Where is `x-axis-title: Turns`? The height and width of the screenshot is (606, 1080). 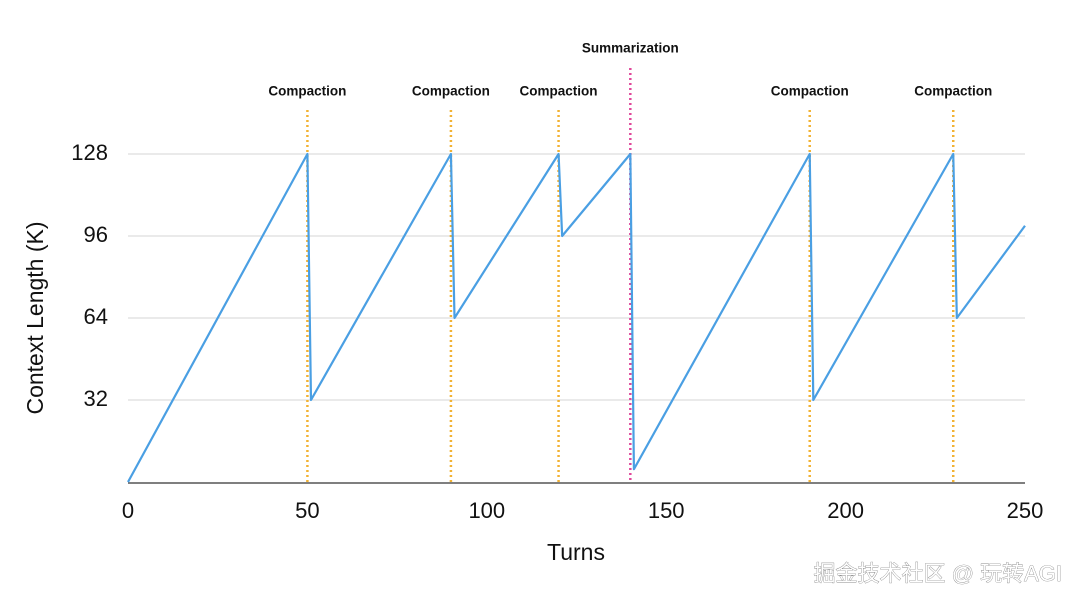
x-axis-title: Turns is located at coordinates (576, 552).